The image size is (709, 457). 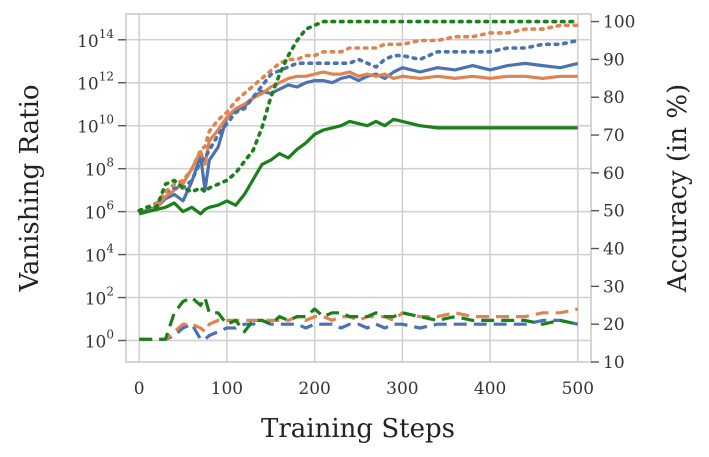 What do you see at coordinates (678, 188) in the screenshot?
I see `right-y-axis-label: Accuracy (in %)` at bounding box center [678, 188].